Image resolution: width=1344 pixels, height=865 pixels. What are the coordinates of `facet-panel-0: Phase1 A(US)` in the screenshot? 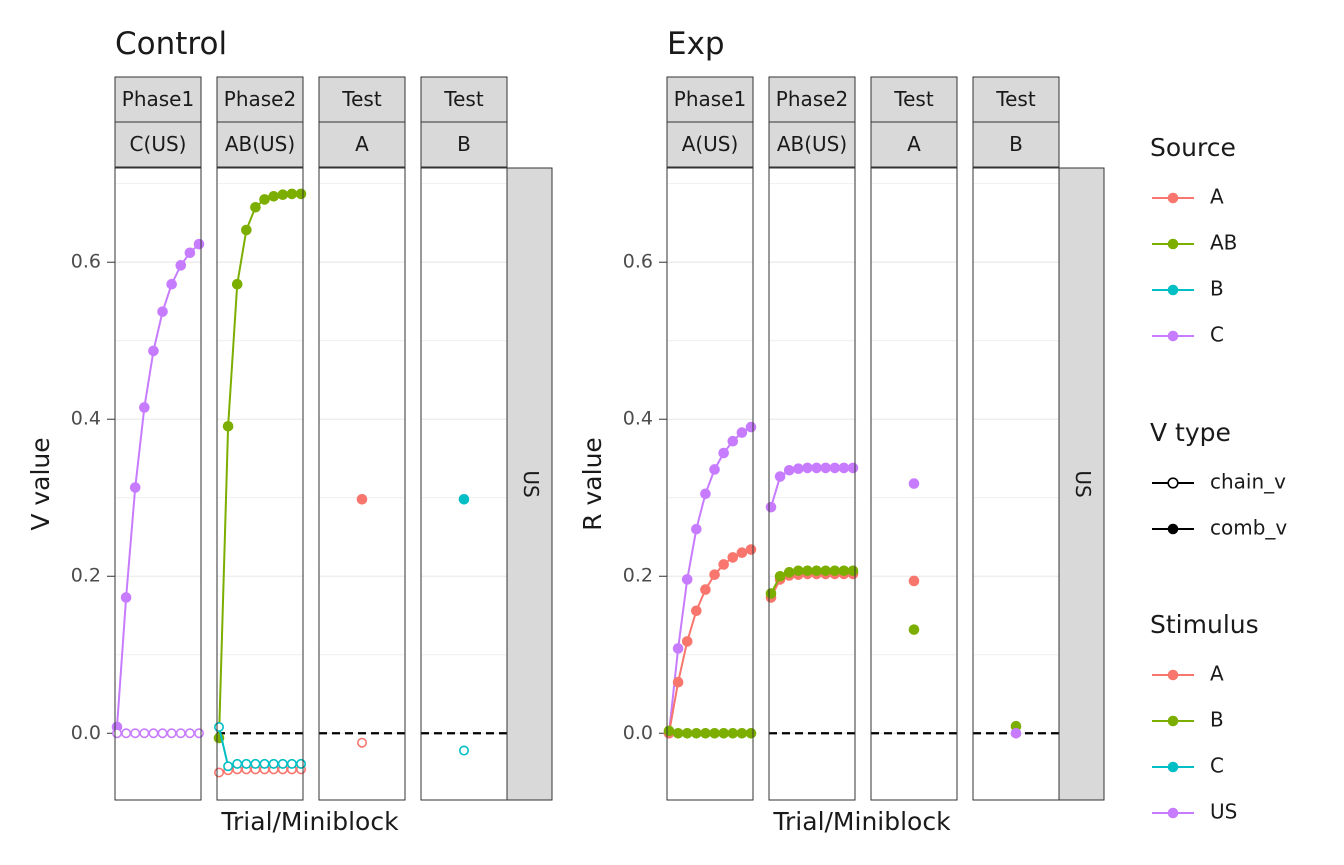 It's located at (710, 438).